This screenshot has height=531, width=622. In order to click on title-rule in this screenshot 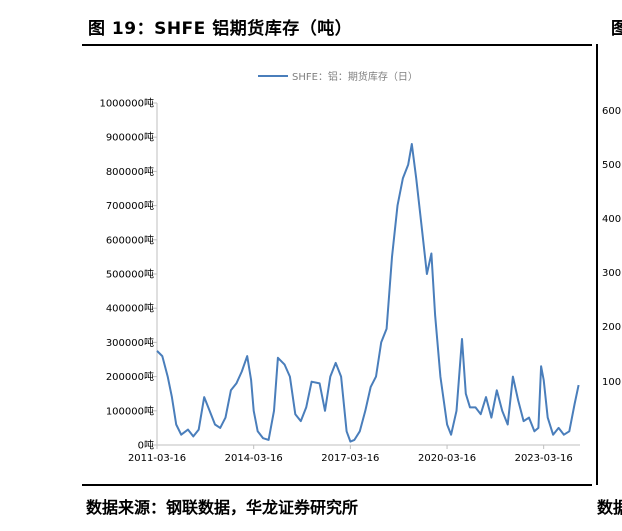, I will do `click(337, 45)`.